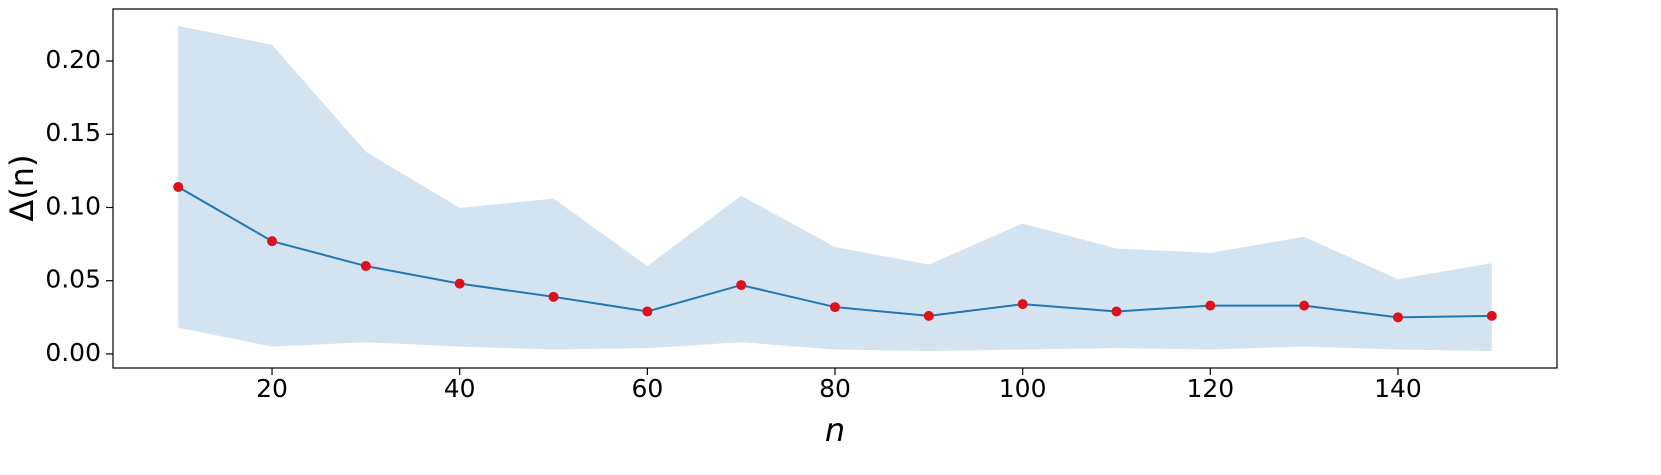  I want to click on x-tick-label: 40, so click(460, 388).